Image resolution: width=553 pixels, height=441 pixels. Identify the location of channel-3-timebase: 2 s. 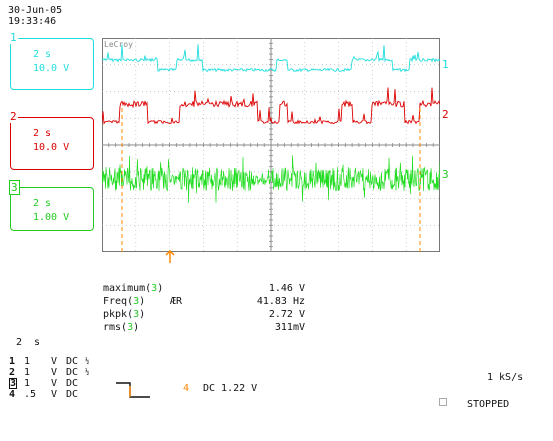
(42, 203).